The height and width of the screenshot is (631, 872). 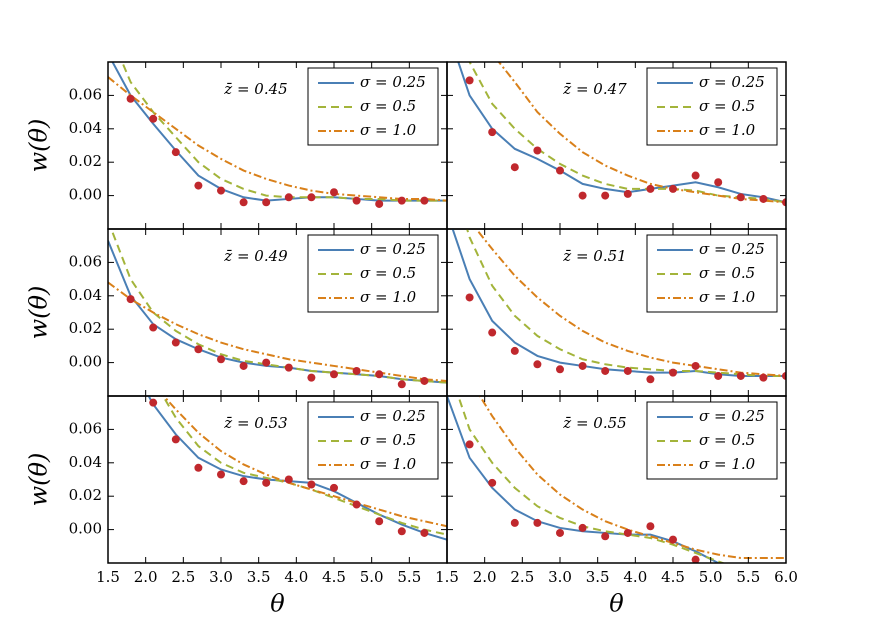 I want to click on annotation: z̄ = 0.49, so click(x=255, y=256).